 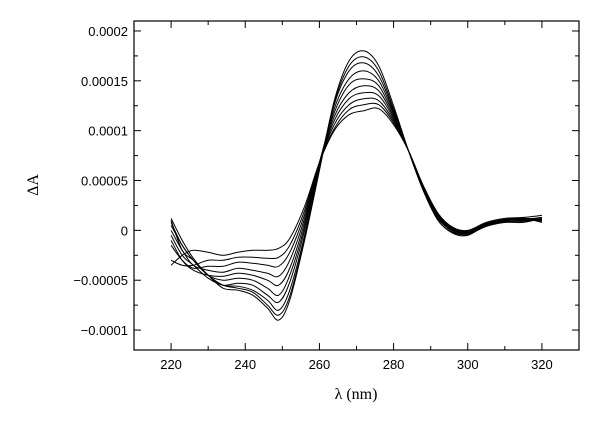 What do you see at coordinates (33, 185) in the screenshot?
I see `y-axis-label: ΔA` at bounding box center [33, 185].